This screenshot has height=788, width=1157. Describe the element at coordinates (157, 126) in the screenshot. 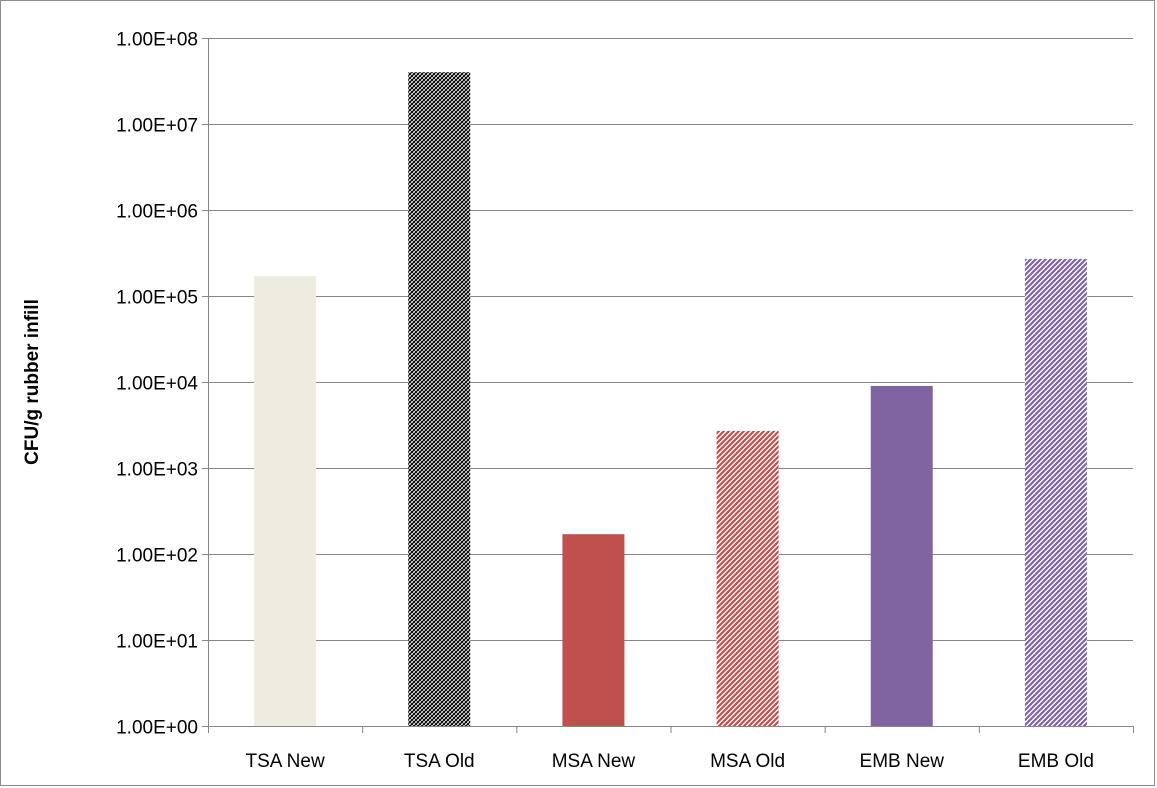

I see `y-tick-label: 1.00E+07` at that location.